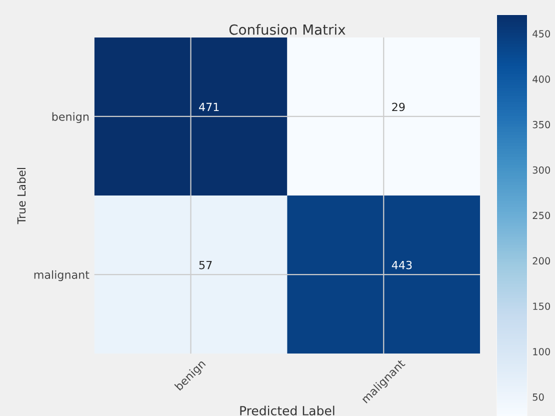 The height and width of the screenshot is (416, 555). I want to click on color-bar-label: 300, so click(541, 170).